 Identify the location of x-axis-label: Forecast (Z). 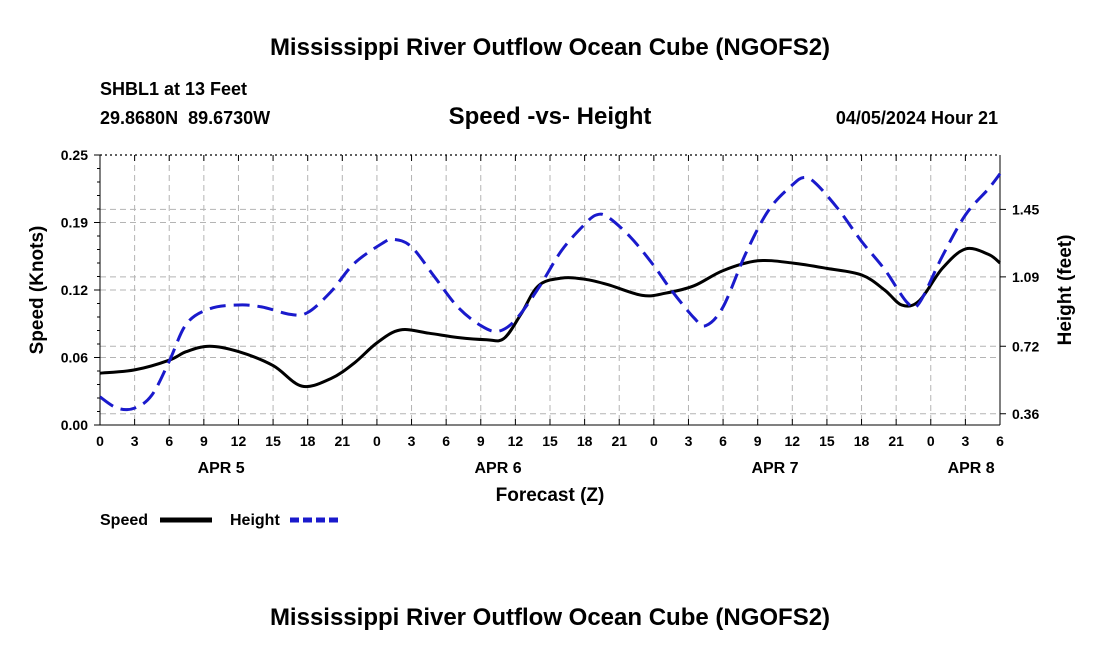
(550, 495).